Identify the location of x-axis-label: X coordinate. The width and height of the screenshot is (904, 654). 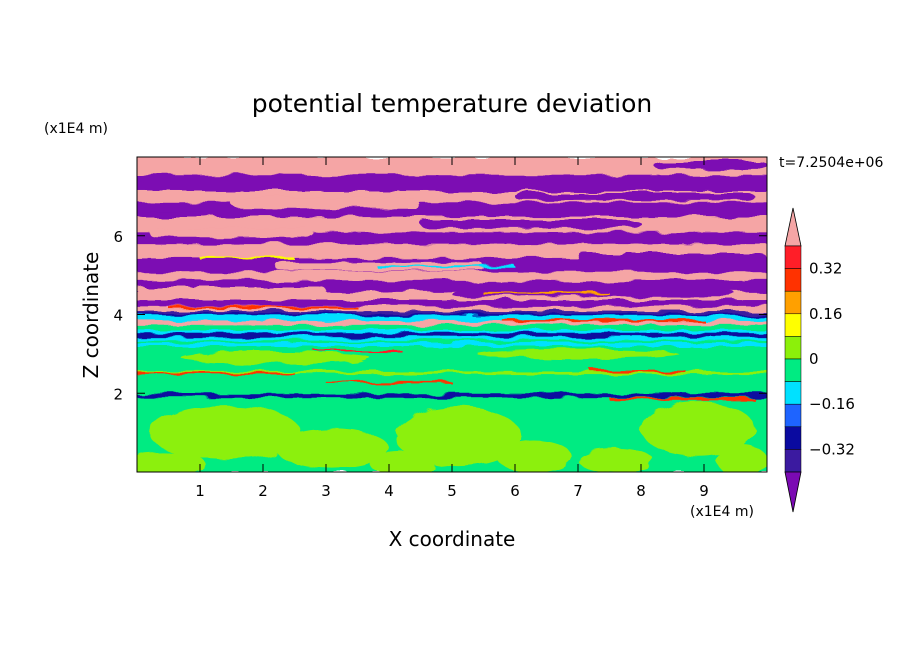
(452, 539).